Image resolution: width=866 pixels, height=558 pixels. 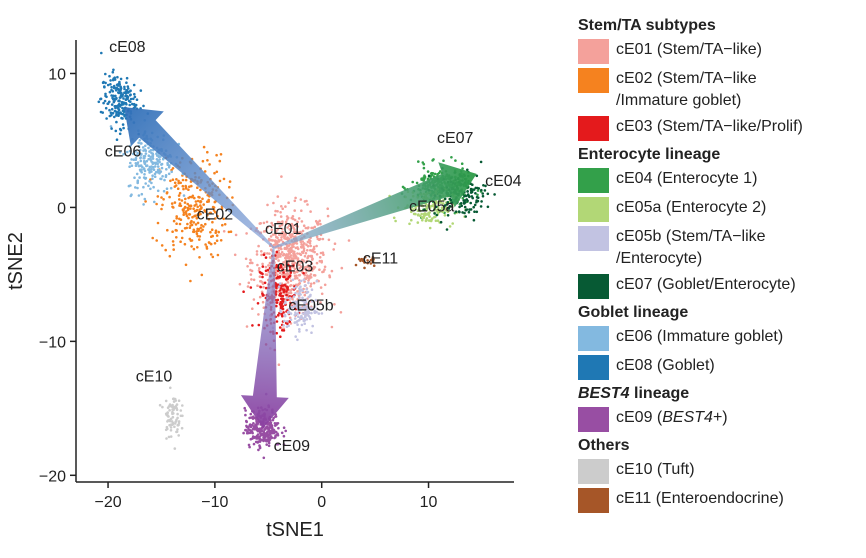 I want to click on x-tick-label: 10, so click(x=429, y=502).